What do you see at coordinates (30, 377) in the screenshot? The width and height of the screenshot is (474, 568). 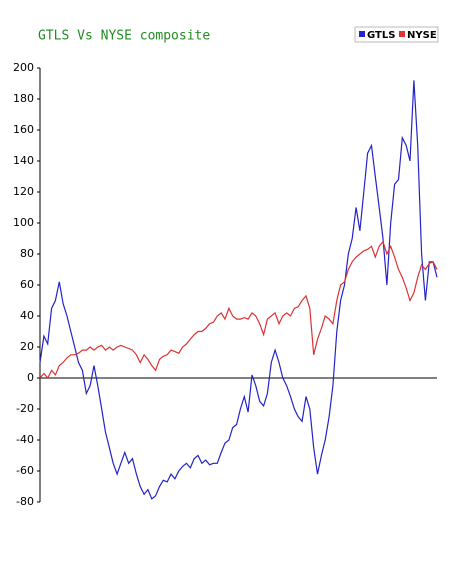 I see `y-tick-label: 0` at bounding box center [30, 377].